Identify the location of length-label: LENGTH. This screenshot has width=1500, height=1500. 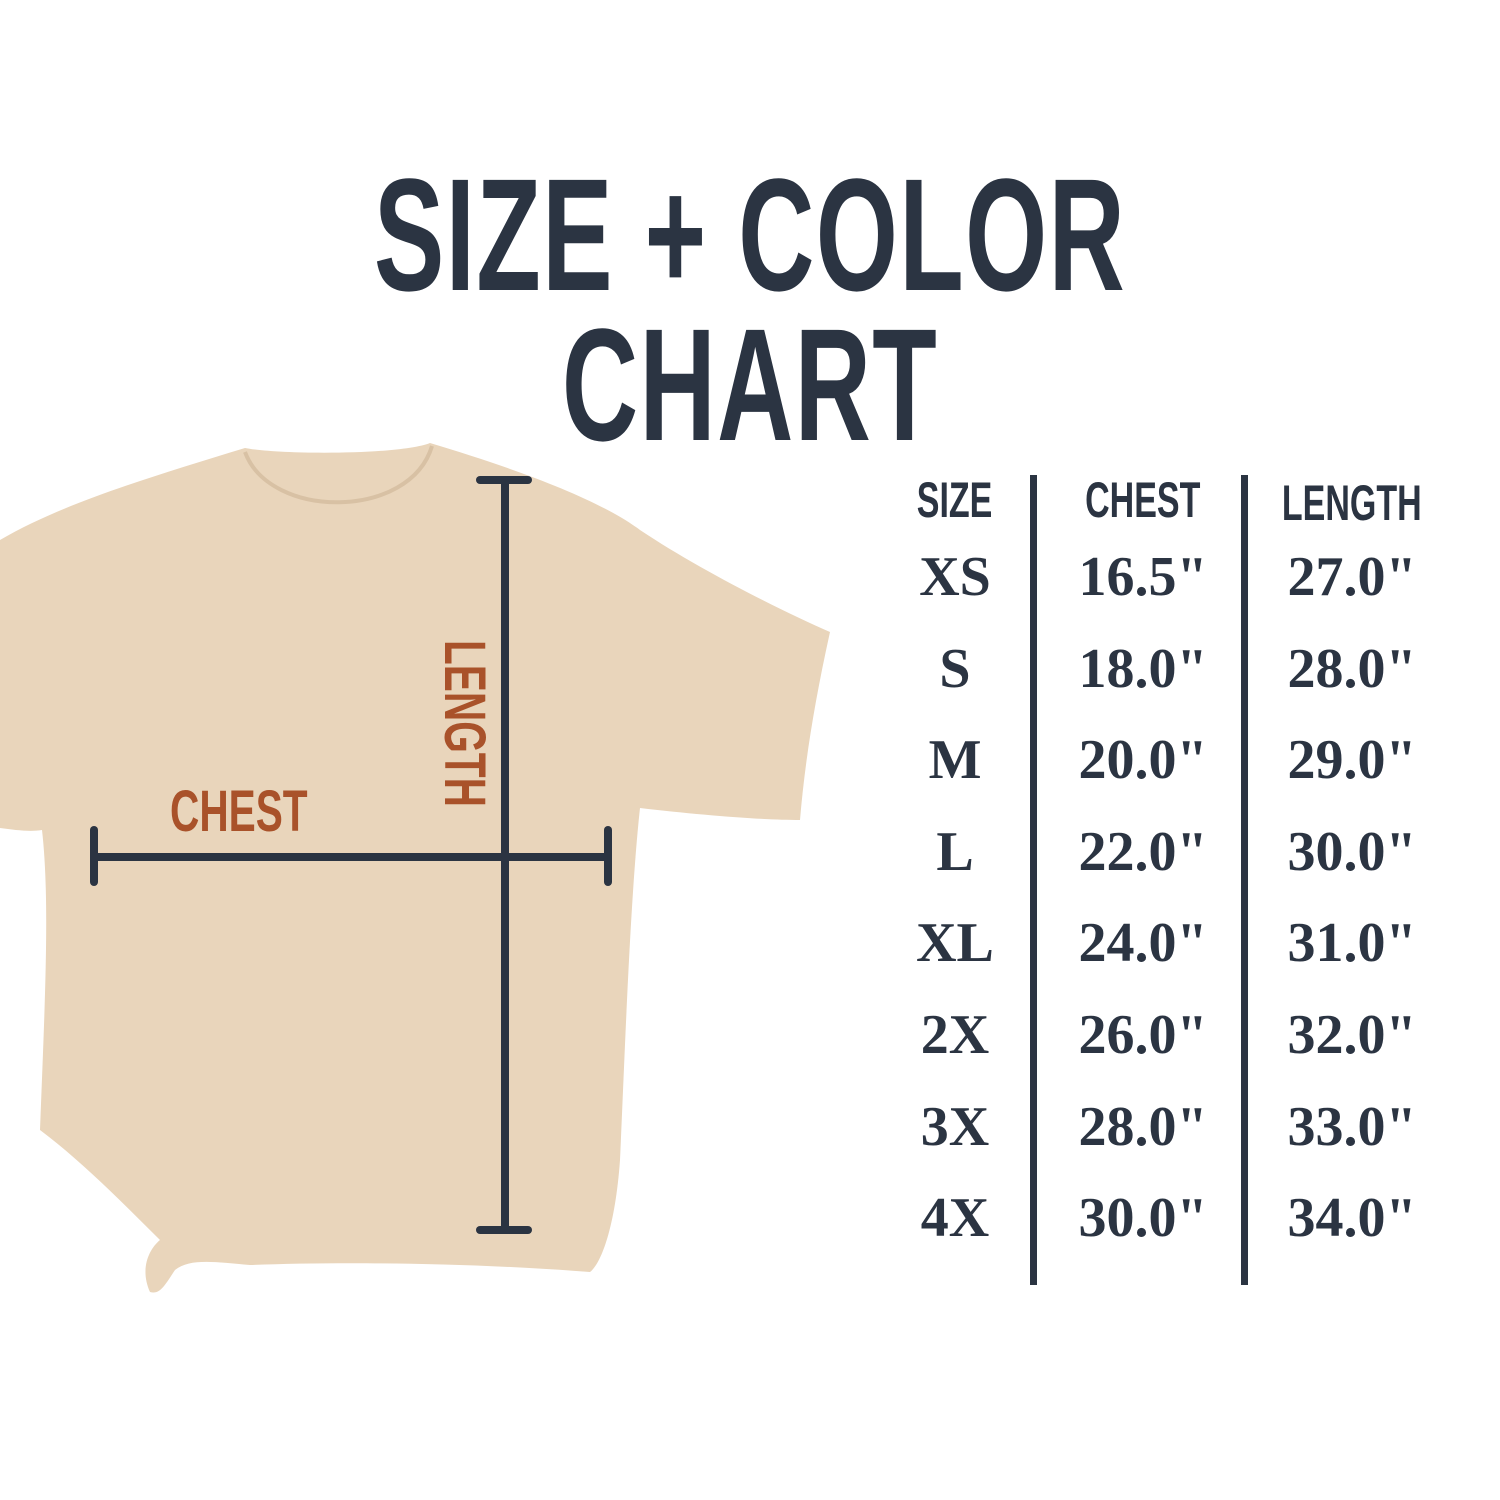
(464, 723).